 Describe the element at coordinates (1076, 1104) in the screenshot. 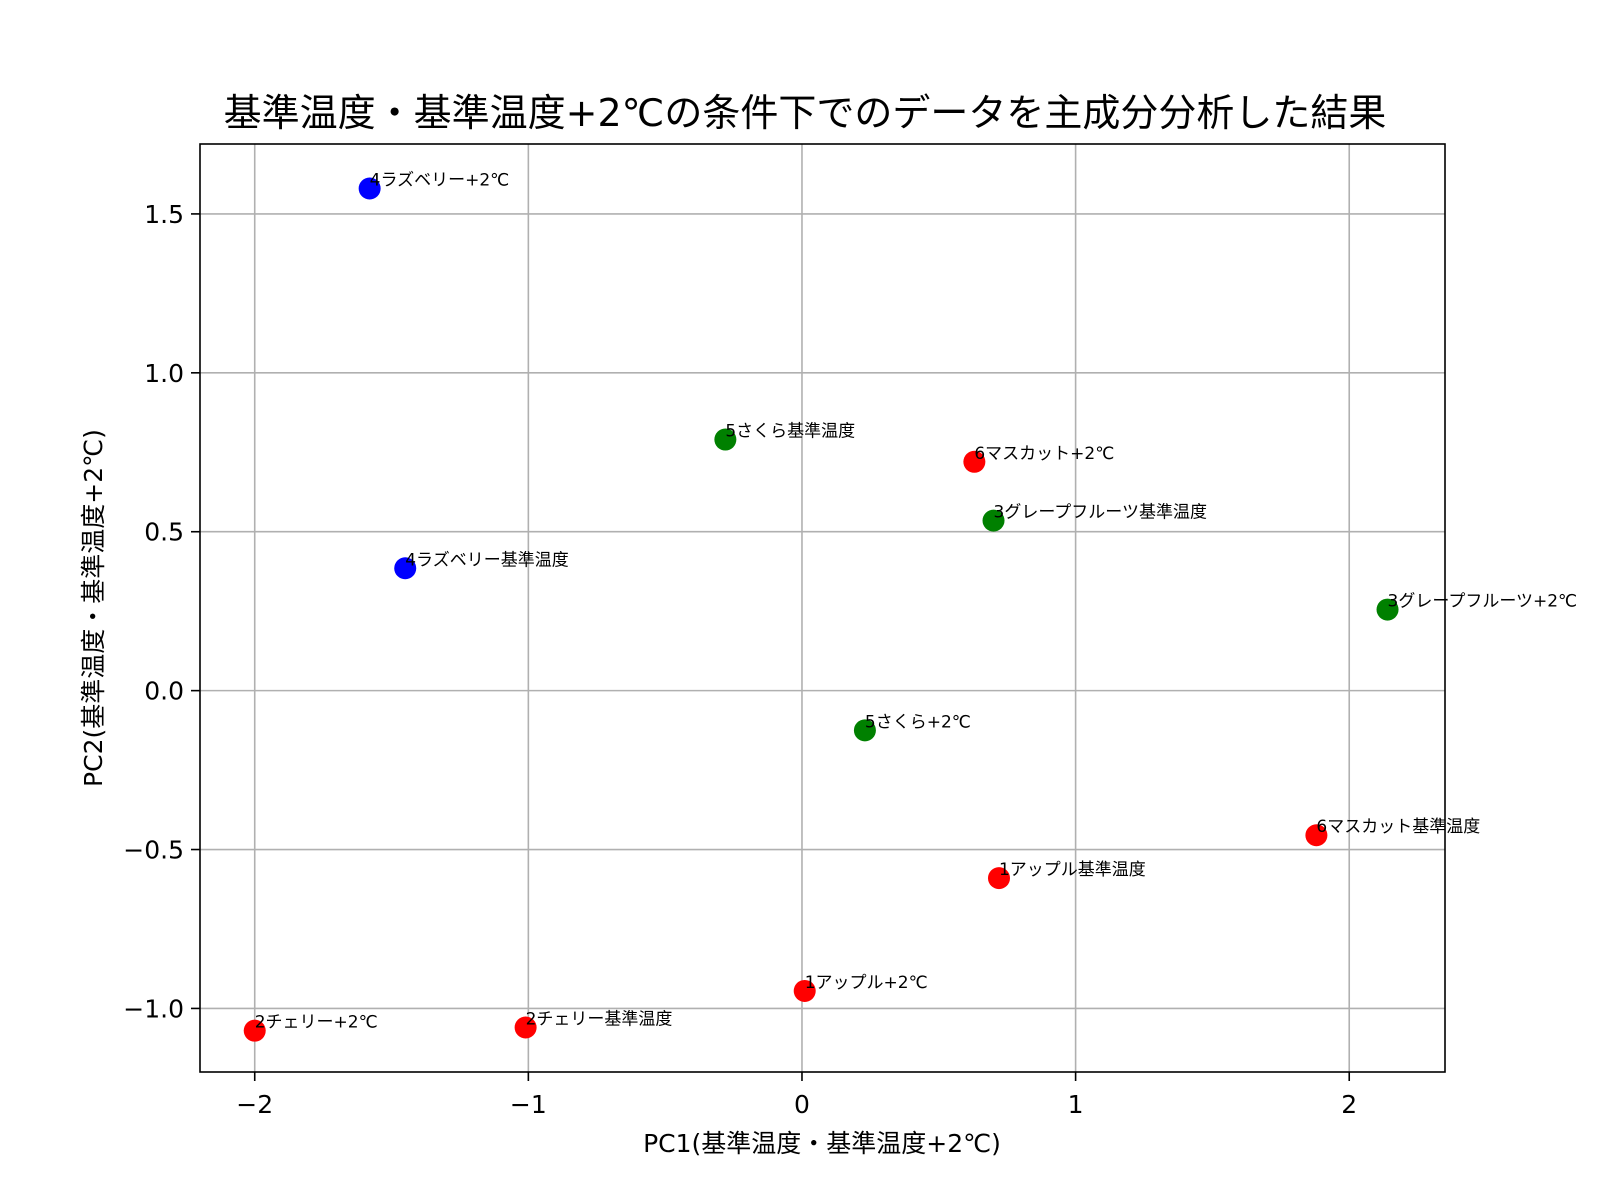

I see `x-tick-label: 1` at that location.